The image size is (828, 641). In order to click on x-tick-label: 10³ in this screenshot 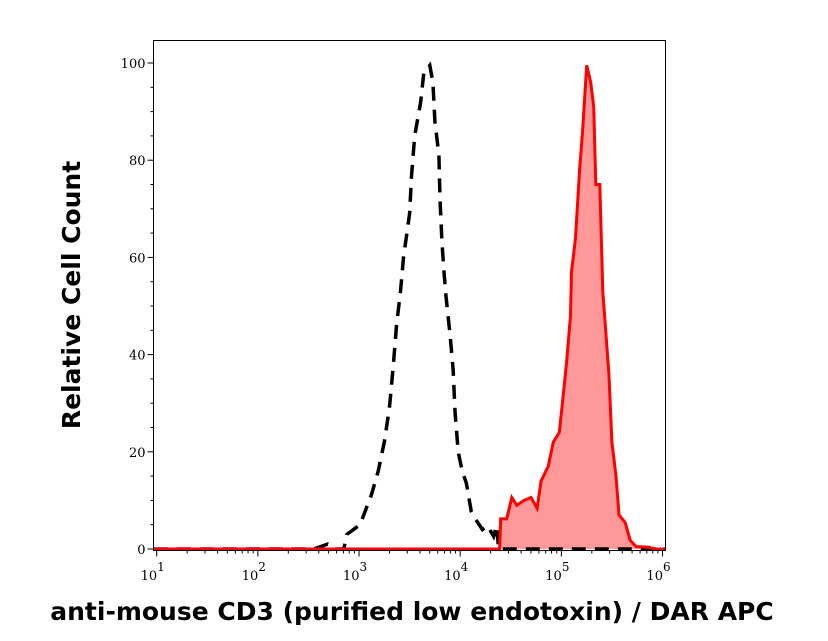, I will do `click(355, 572)`.